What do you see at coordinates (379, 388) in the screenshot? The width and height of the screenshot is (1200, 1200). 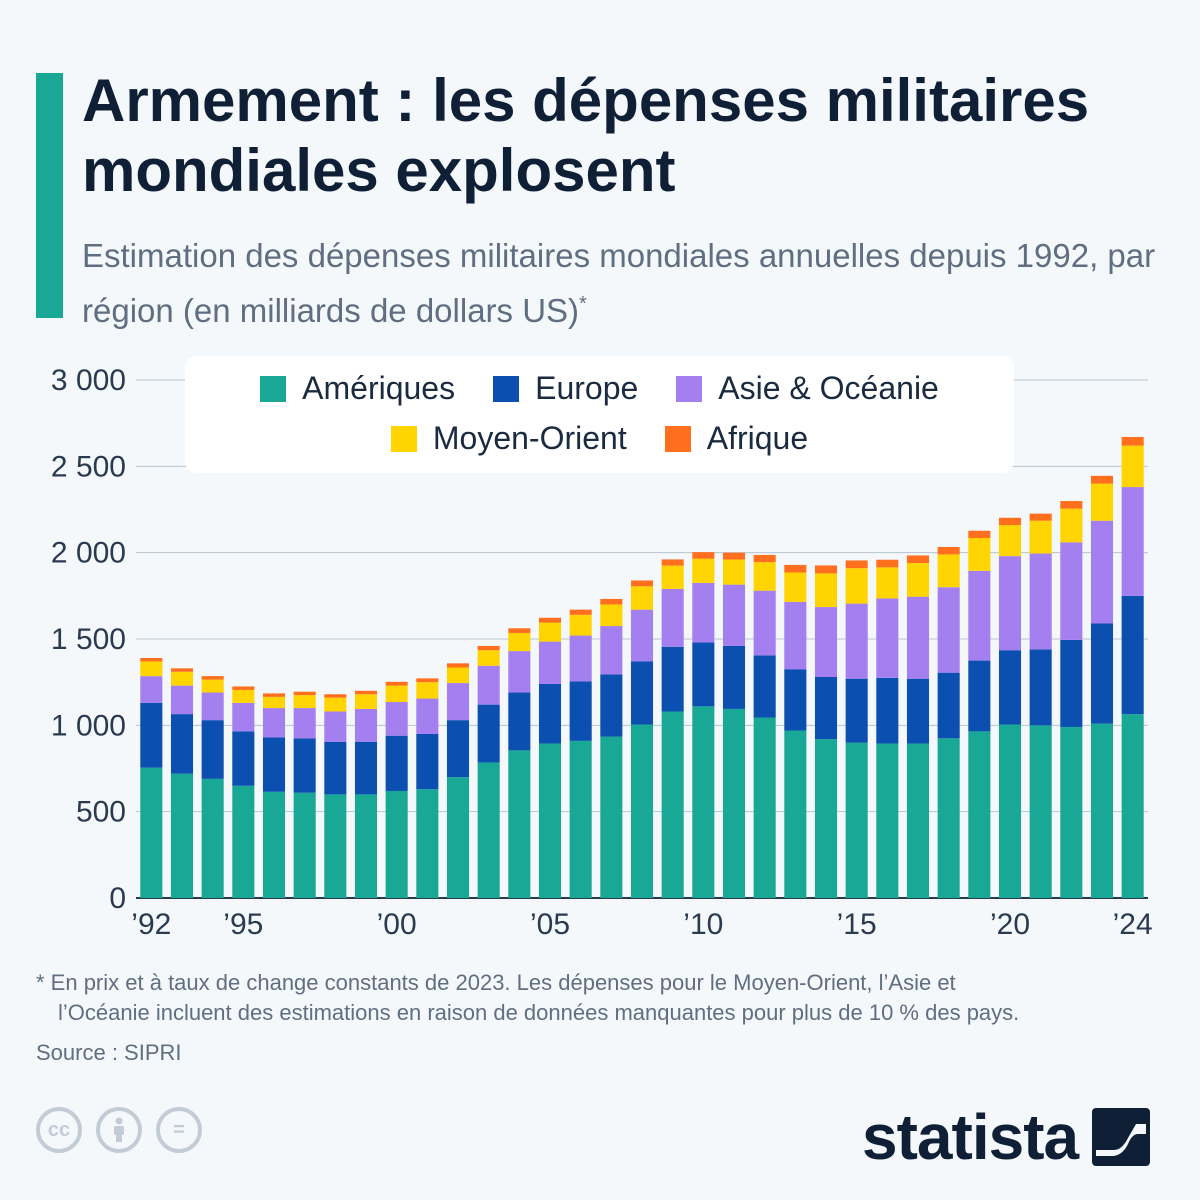 I see `legend-label: Amériques` at bounding box center [379, 388].